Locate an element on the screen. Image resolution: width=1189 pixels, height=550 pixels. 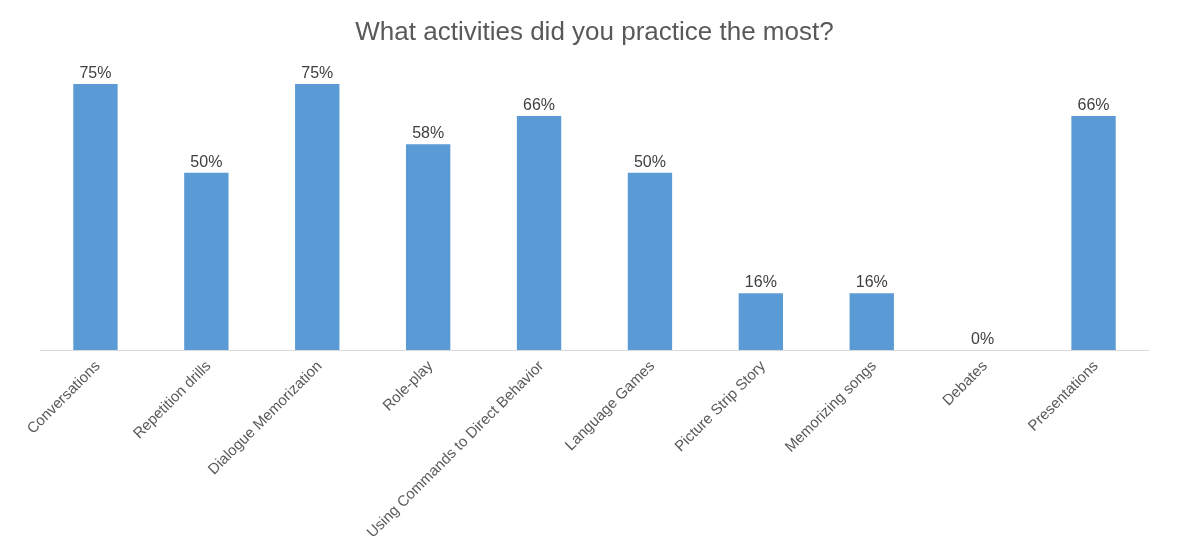
data-label: 0% is located at coordinates (983, 338).